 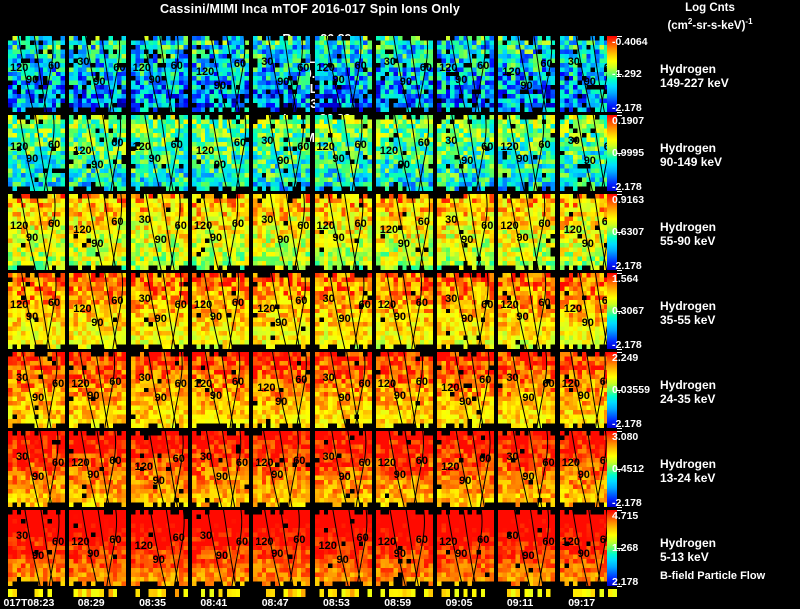 What do you see at coordinates (688, 478) in the screenshot?
I see `energy-range: 13-24 keV` at bounding box center [688, 478].